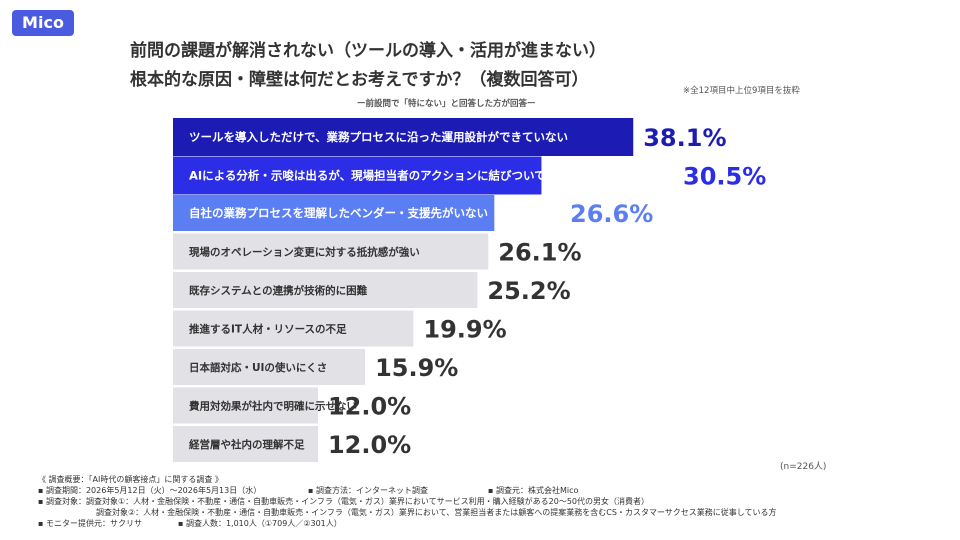 The height and width of the screenshot is (540, 960). I want to click on bar-label-3: 自社の業務プロセスを理解したベンダー・支援先がいない, so click(338, 213).